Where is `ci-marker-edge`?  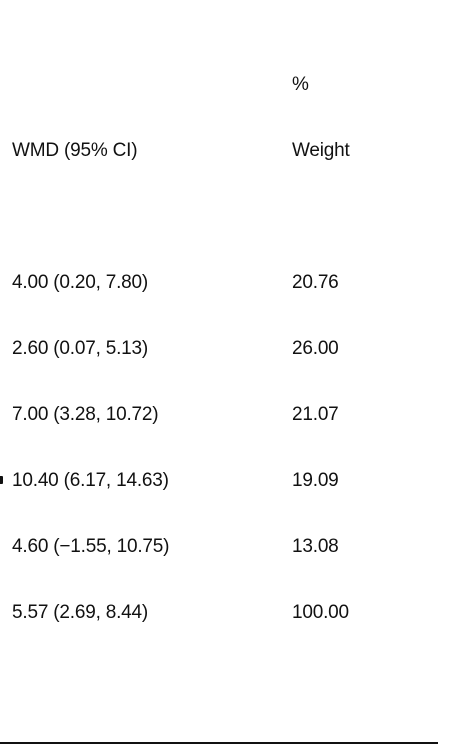 ci-marker-edge is located at coordinates (1, 480).